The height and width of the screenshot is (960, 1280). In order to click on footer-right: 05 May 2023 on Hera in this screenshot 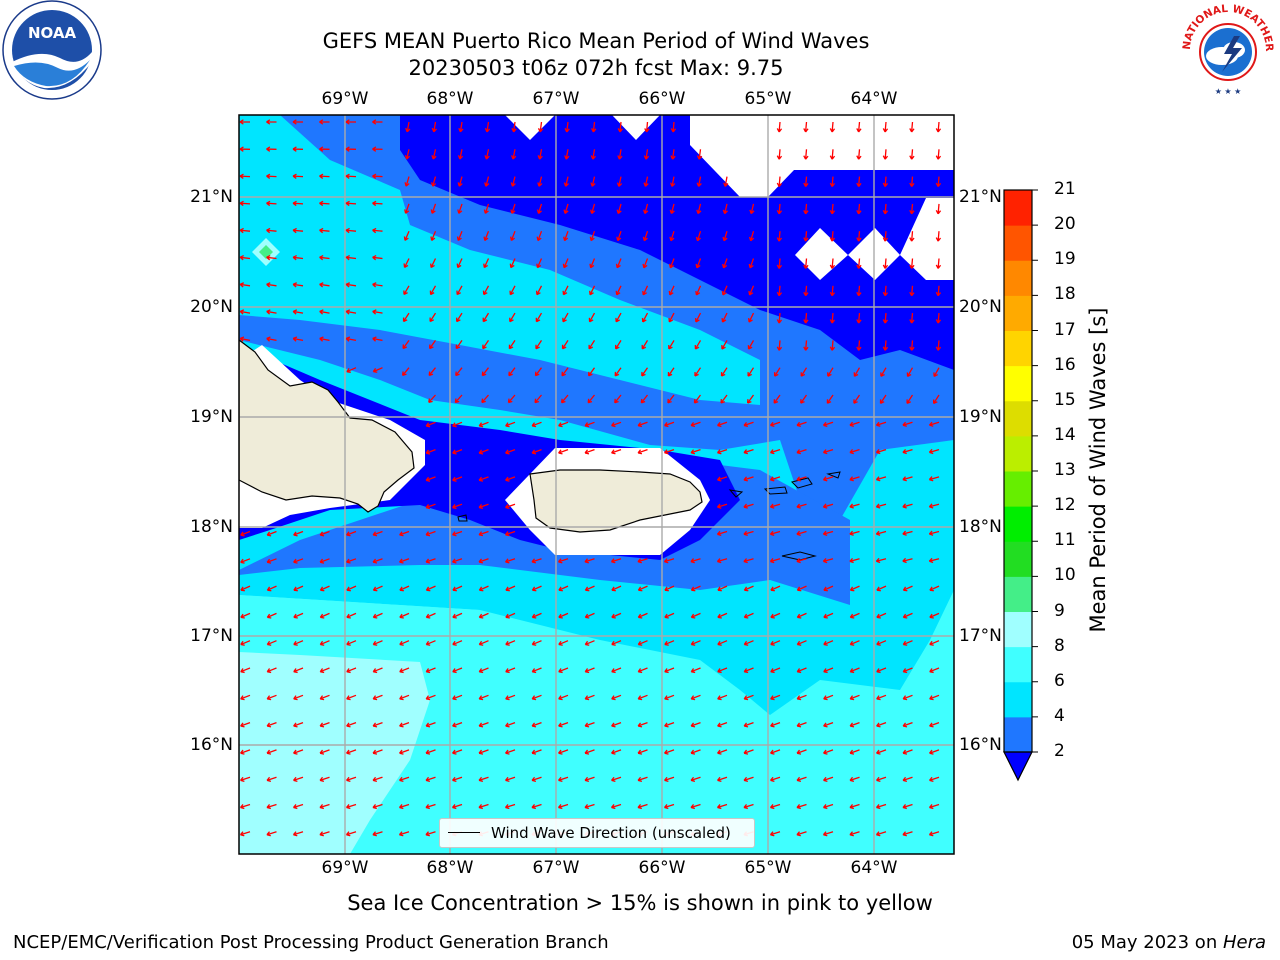, I will do `click(1169, 942)`.